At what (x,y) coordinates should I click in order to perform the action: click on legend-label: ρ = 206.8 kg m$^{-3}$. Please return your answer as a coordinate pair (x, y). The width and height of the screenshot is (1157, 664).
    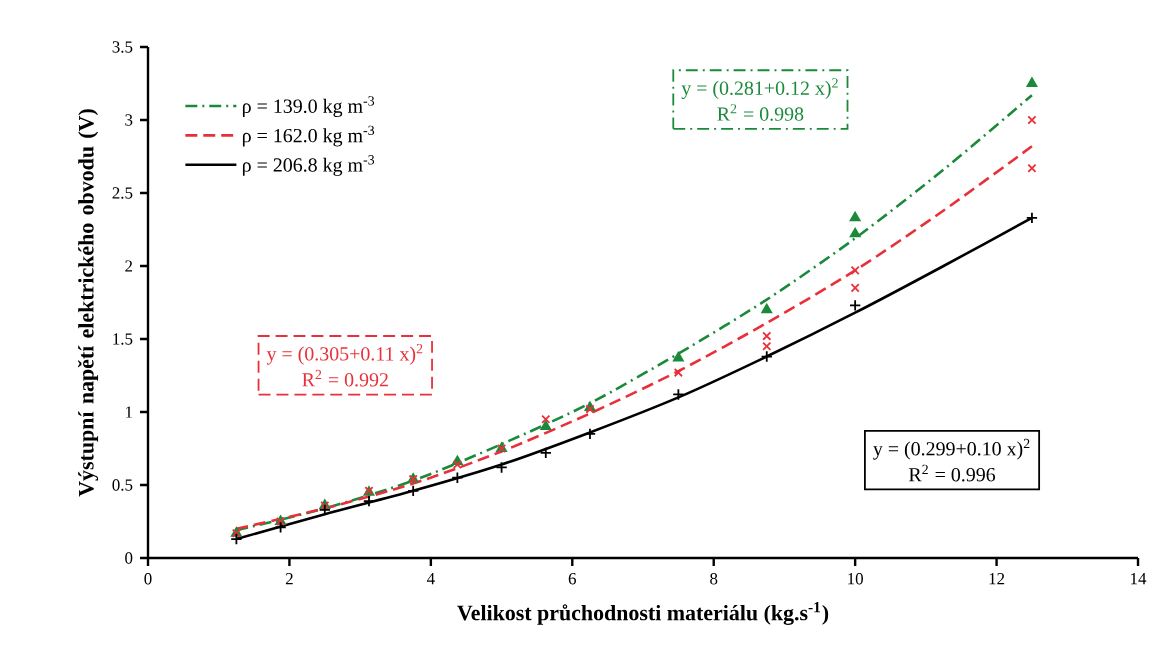
    Looking at the image, I should click on (308, 165).